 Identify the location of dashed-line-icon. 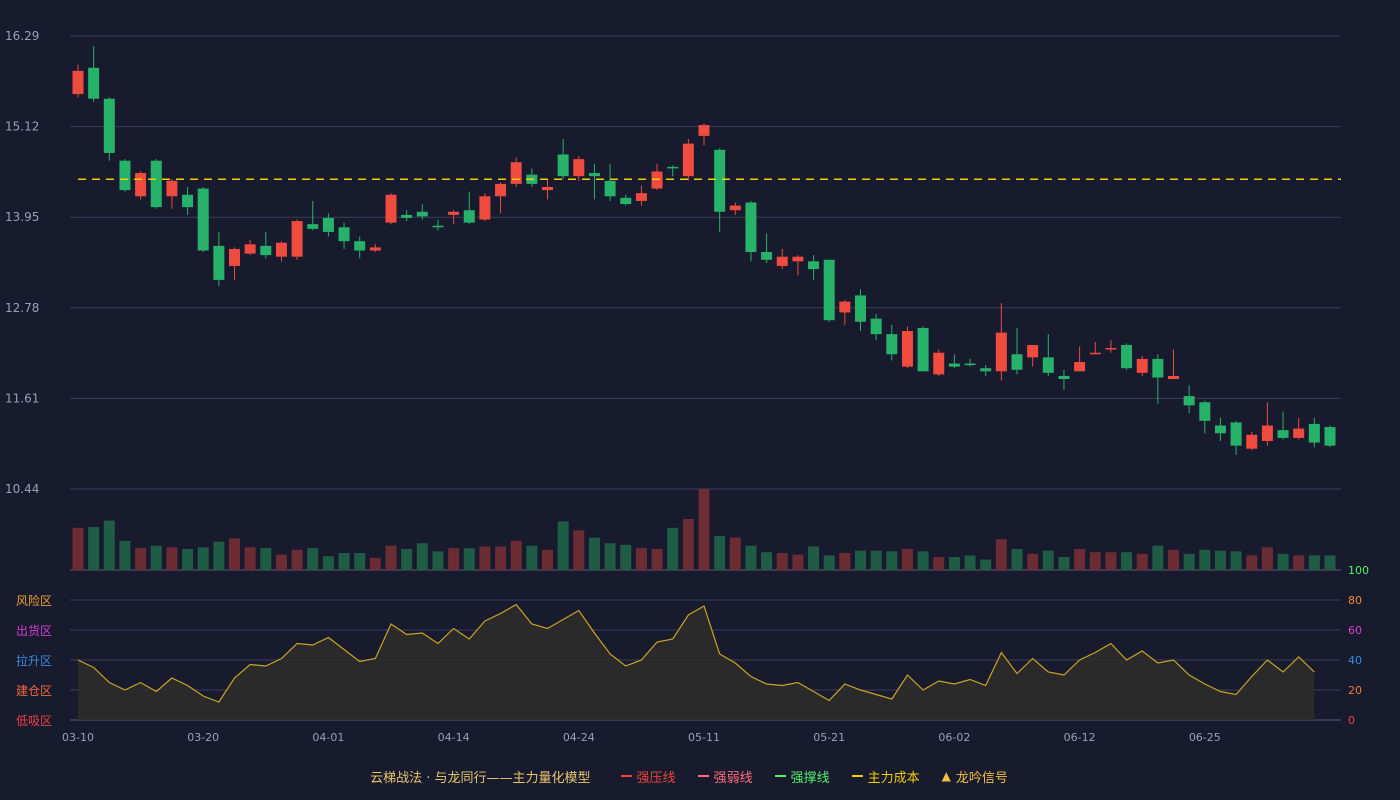
(857, 776).